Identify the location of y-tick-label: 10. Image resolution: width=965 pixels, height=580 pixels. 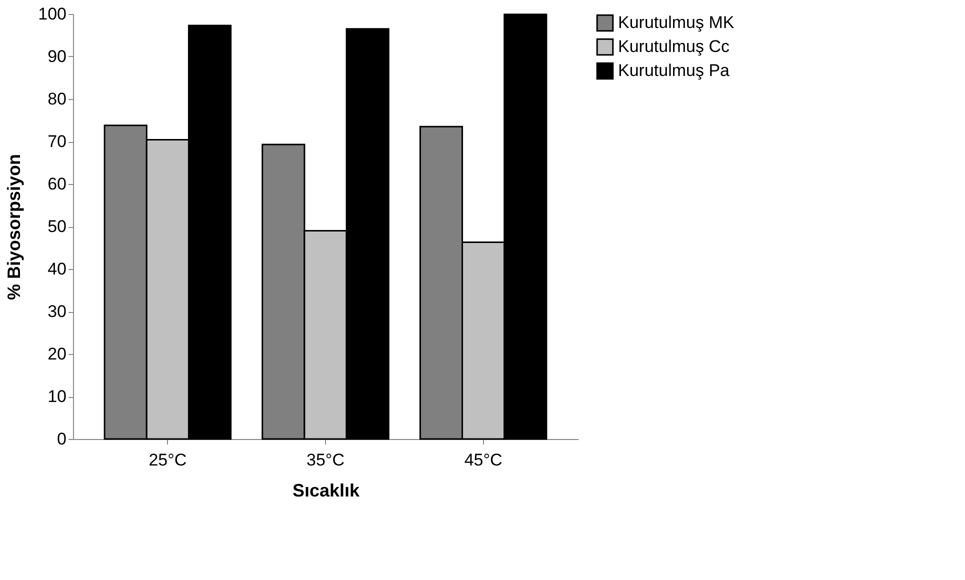
(57, 396).